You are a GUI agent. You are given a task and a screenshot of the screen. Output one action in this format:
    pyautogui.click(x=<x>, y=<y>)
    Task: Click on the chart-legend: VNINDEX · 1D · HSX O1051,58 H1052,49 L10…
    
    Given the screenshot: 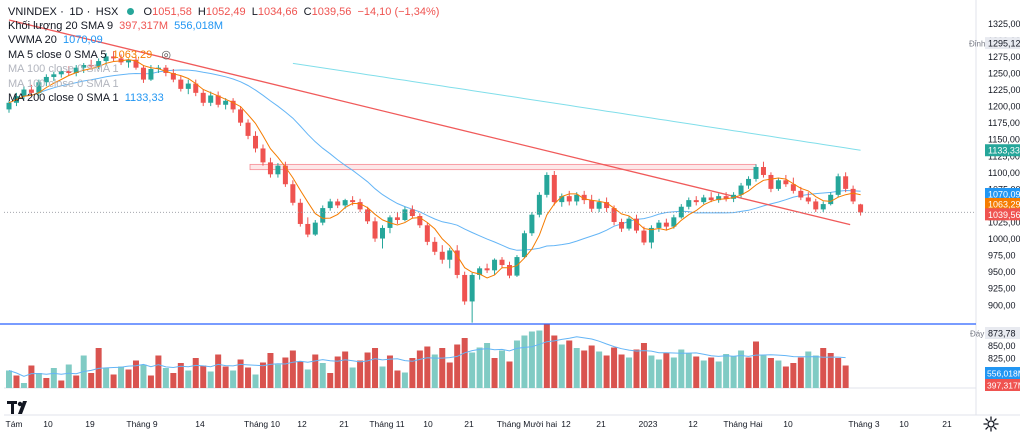 What is the action you would take?
    pyautogui.click(x=223, y=55)
    